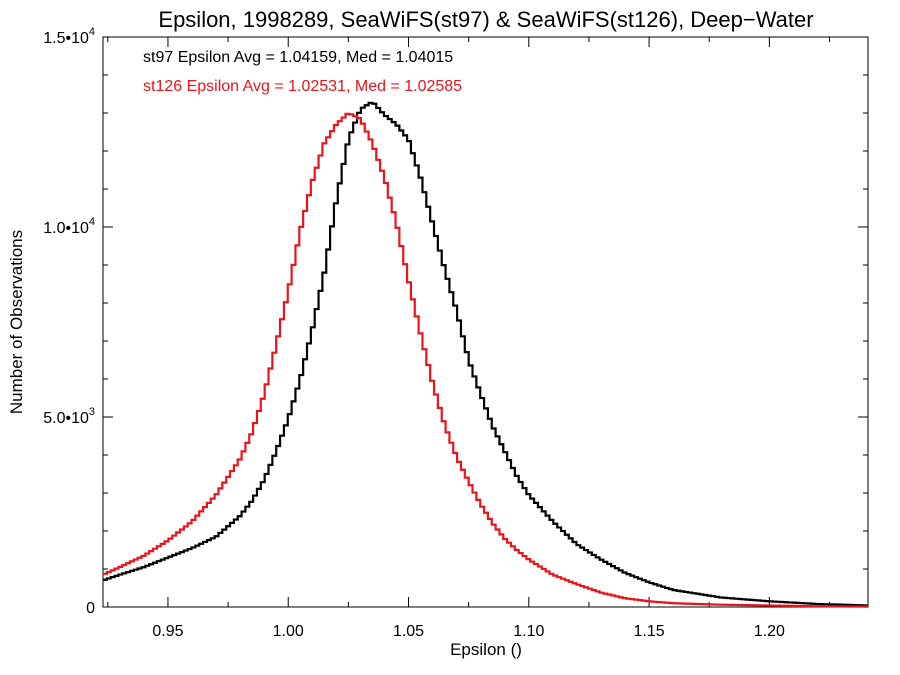 This screenshot has width=900, height=675. What do you see at coordinates (16, 322) in the screenshot?
I see `y-axis-label: Number of Observations` at bounding box center [16, 322].